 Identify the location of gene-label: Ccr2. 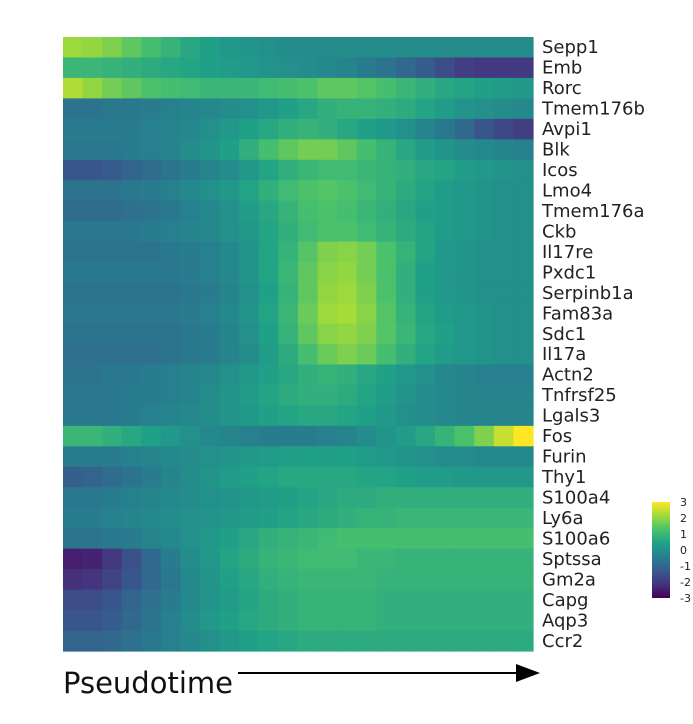
(562, 641).